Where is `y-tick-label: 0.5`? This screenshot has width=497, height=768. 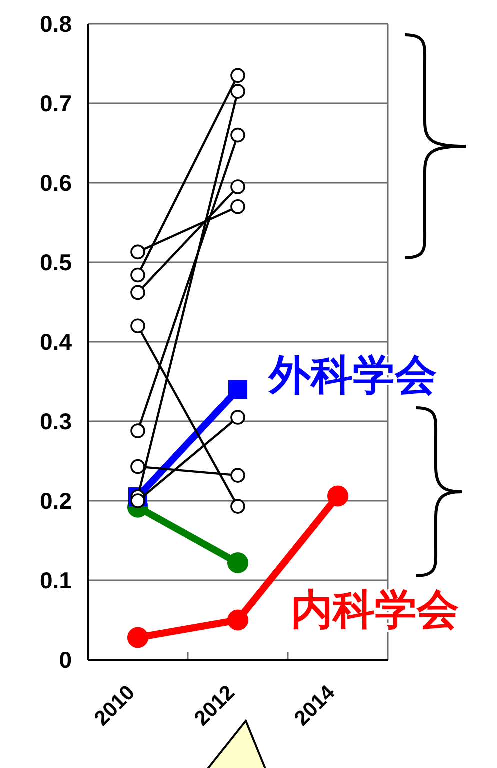
y-tick-label: 0.5 is located at coordinates (56, 263).